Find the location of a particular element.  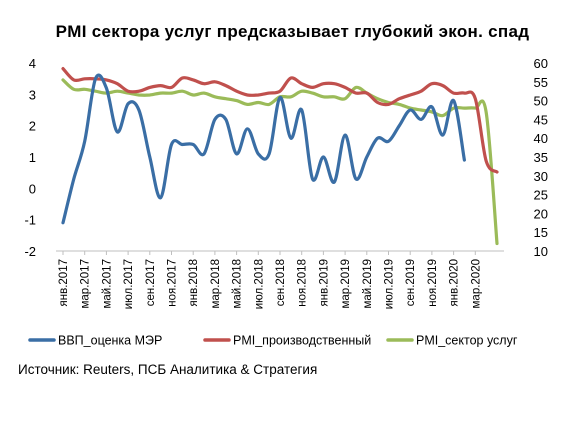

y-right-tick-label: 25 is located at coordinates (541, 195).